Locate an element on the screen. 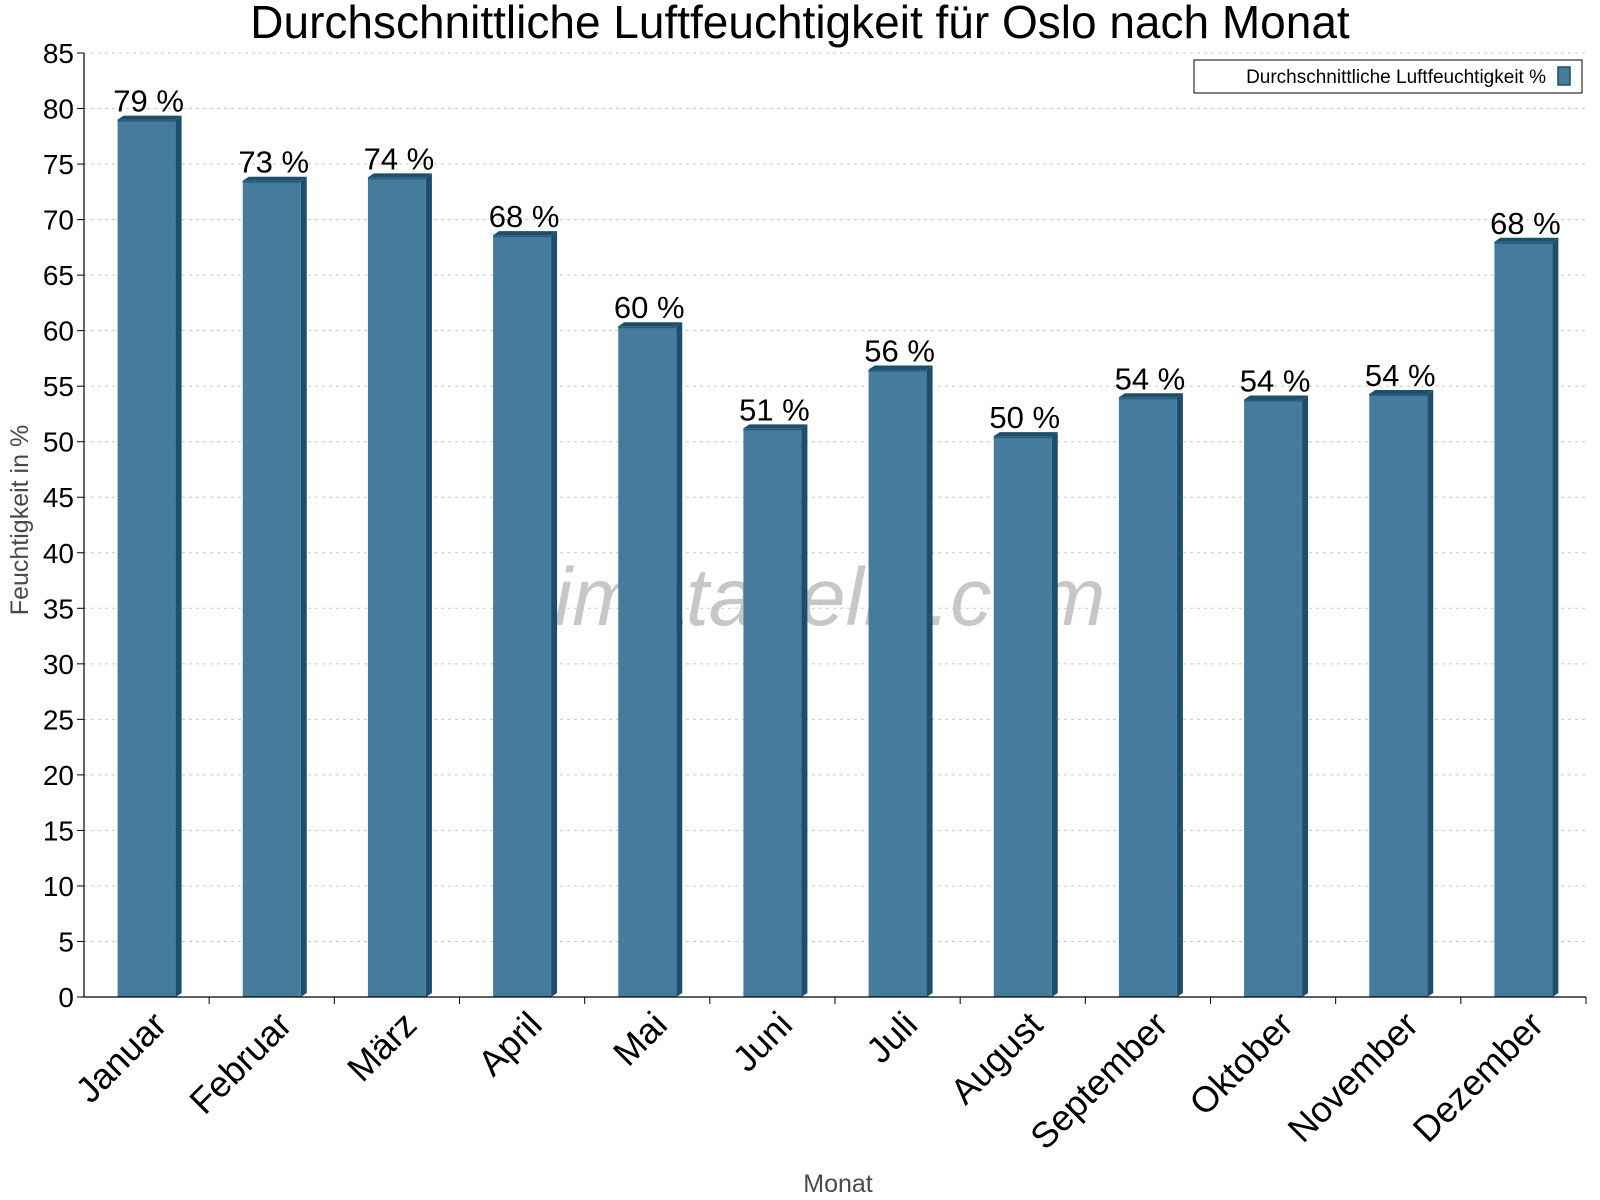  x-tick-label-mai: Mai is located at coordinates (640, 1039).